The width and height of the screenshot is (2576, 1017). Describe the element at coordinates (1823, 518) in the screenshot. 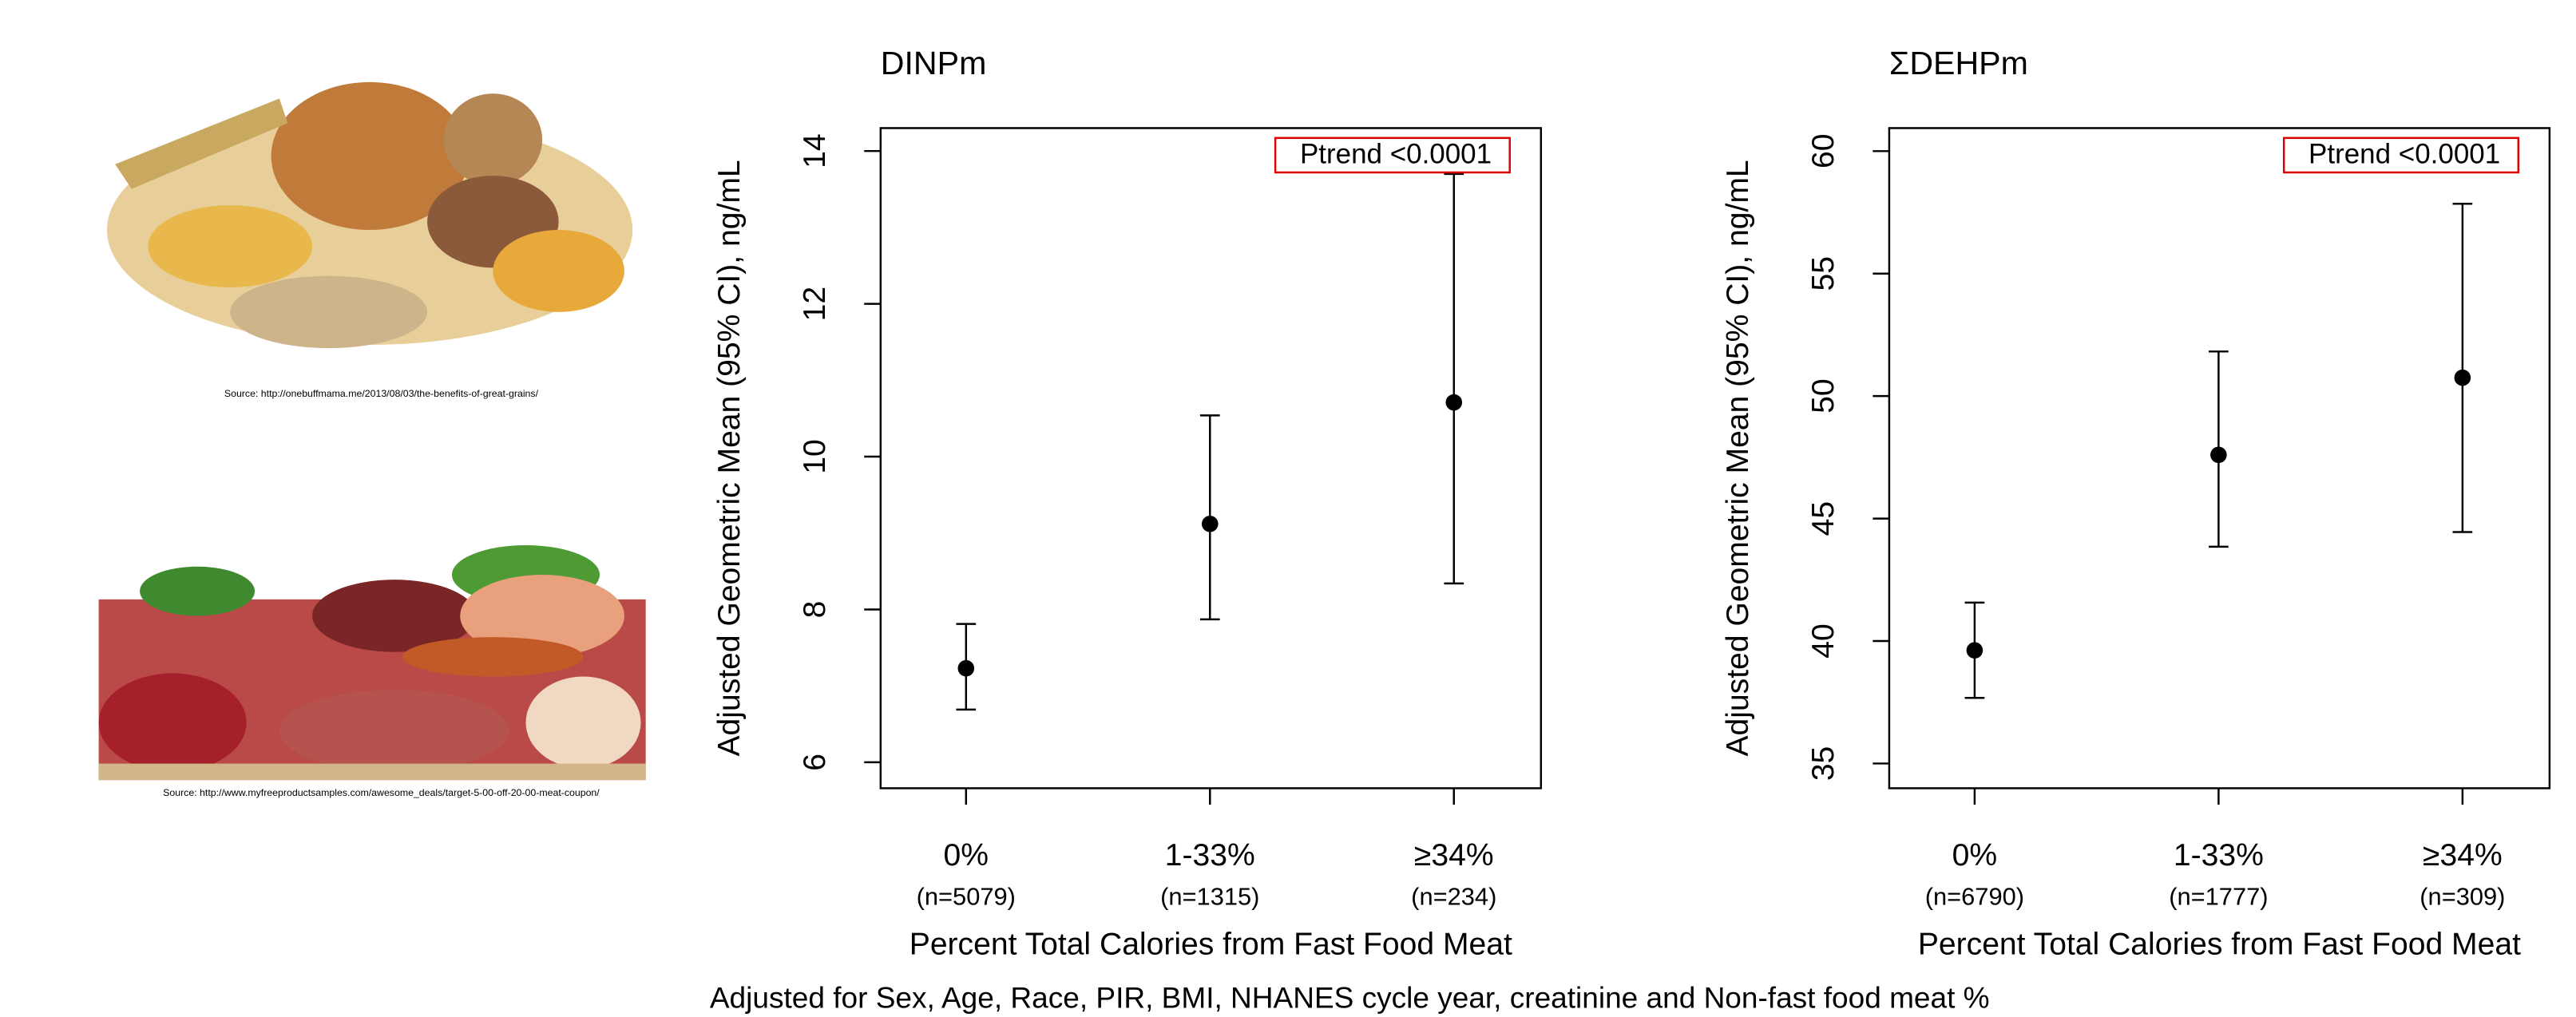

I see `y-tick-label: 45` at that location.